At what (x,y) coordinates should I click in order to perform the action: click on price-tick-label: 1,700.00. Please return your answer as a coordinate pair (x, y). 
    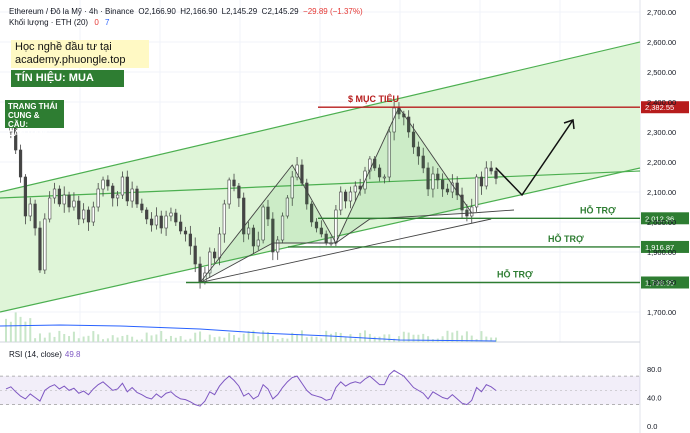
    Looking at the image, I should click on (661, 312).